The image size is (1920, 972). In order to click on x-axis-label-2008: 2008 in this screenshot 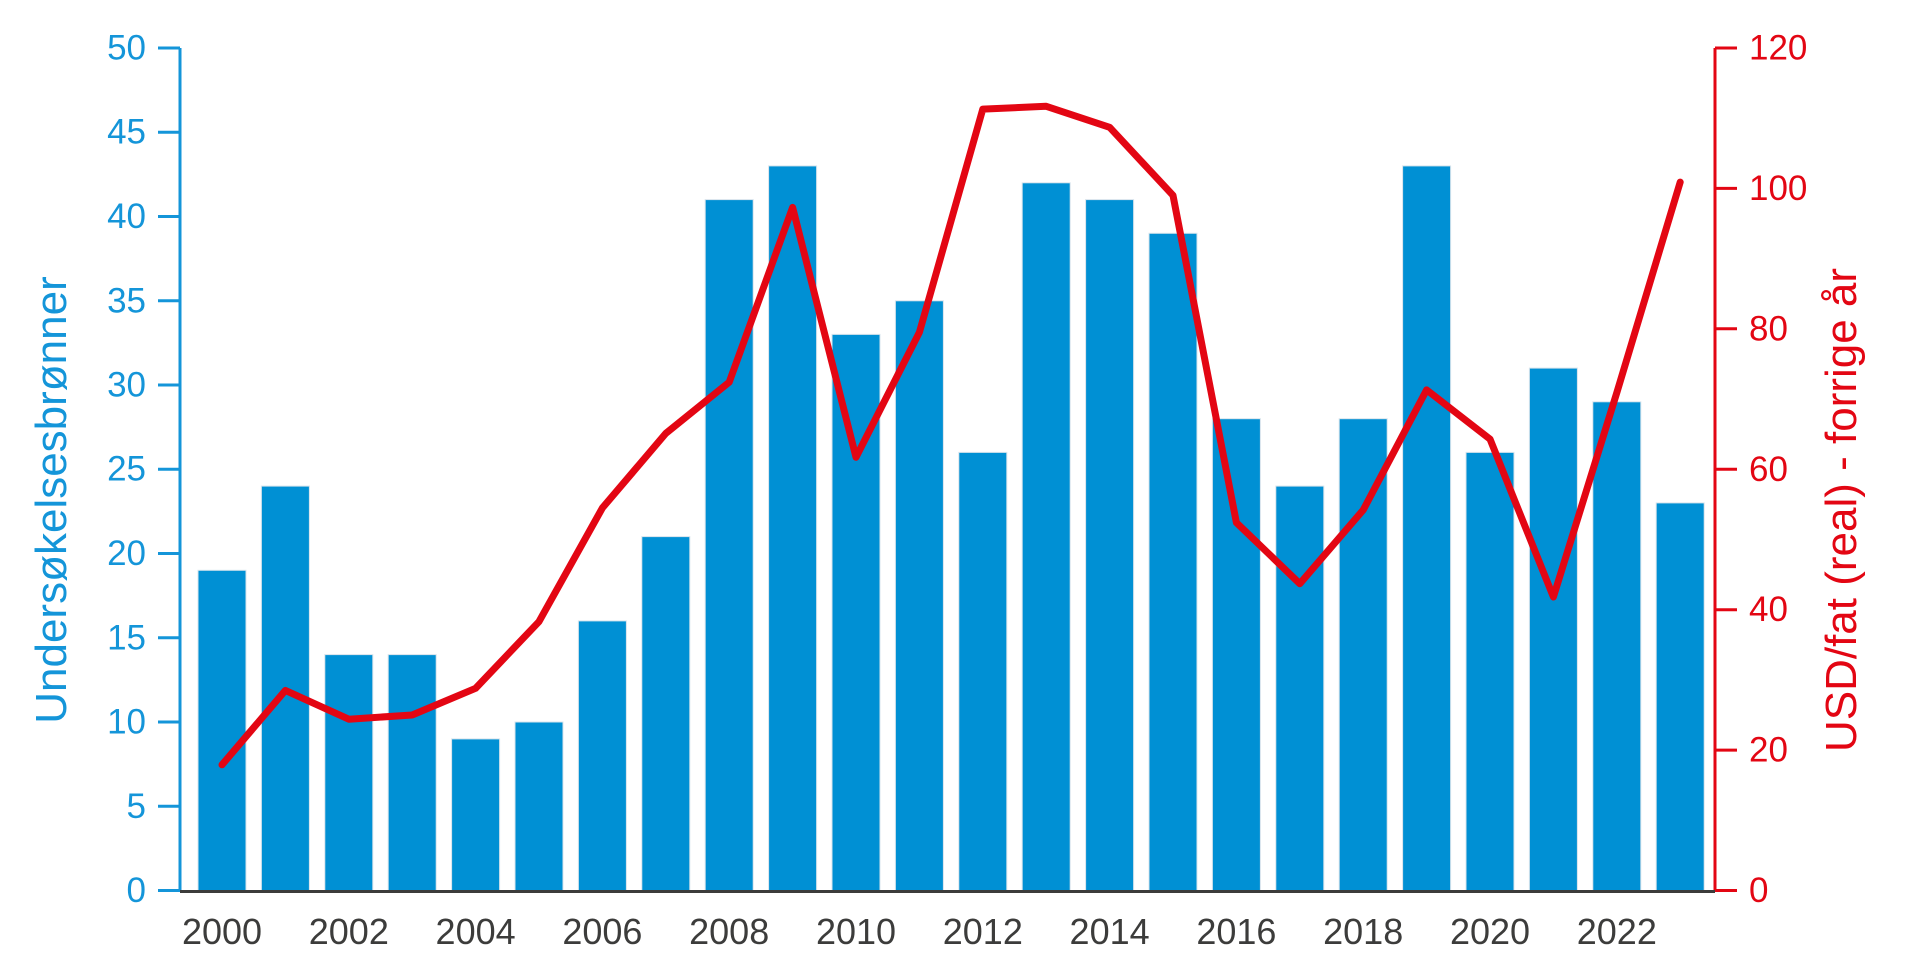, I will do `click(729, 931)`.